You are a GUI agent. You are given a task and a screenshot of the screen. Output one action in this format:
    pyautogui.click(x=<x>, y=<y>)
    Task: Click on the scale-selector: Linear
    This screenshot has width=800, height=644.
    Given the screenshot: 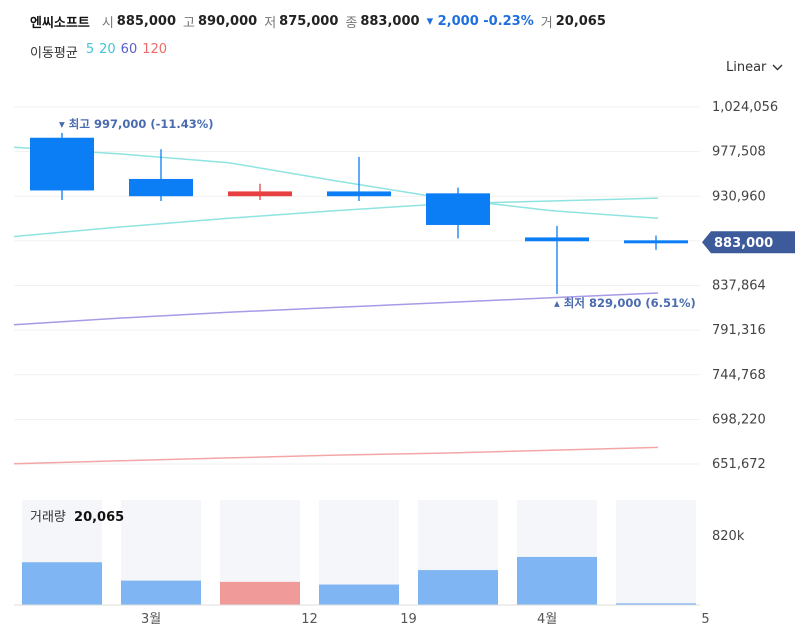 What is the action you would take?
    pyautogui.click(x=754, y=67)
    